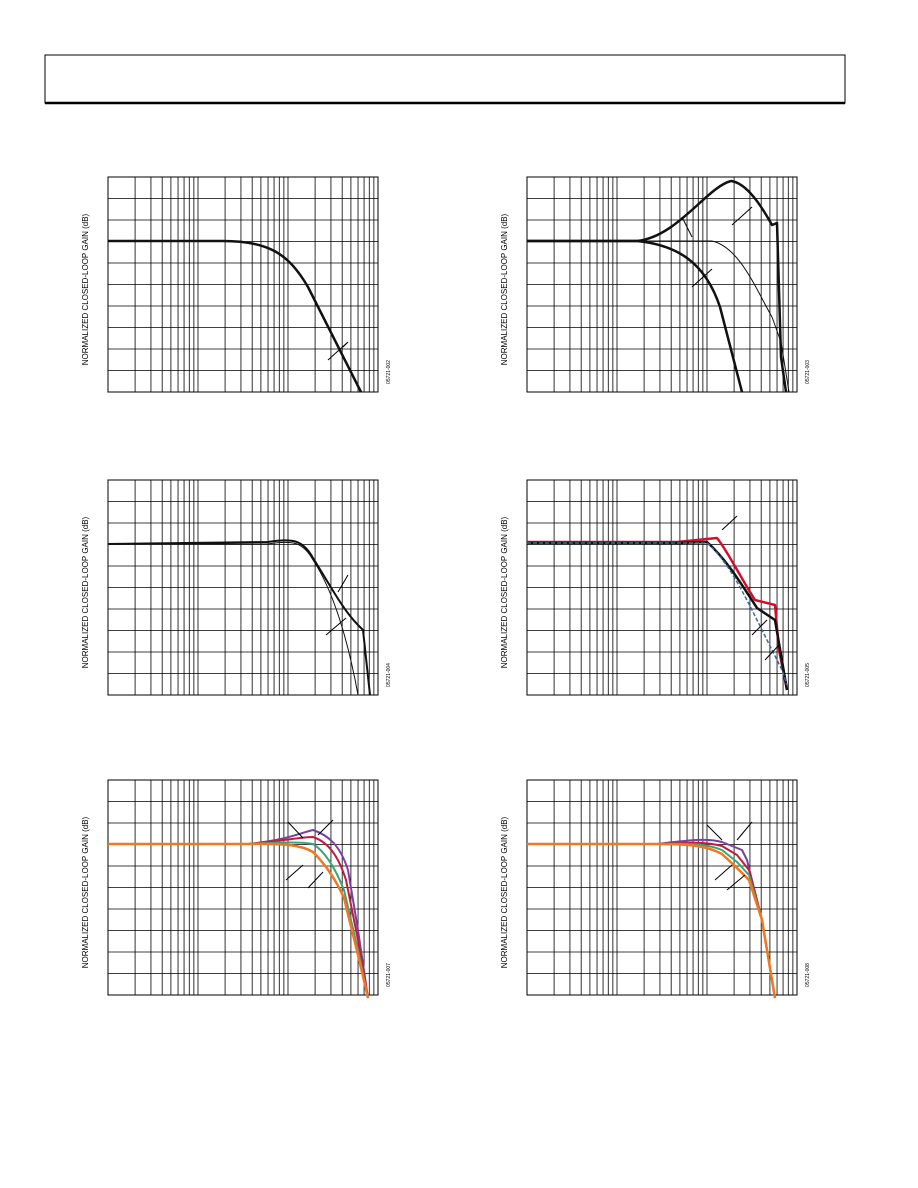 The height and width of the screenshot is (1188, 918). Describe the element at coordinates (389, 675) in the screenshot. I see `figure-code: 05721-004` at that location.